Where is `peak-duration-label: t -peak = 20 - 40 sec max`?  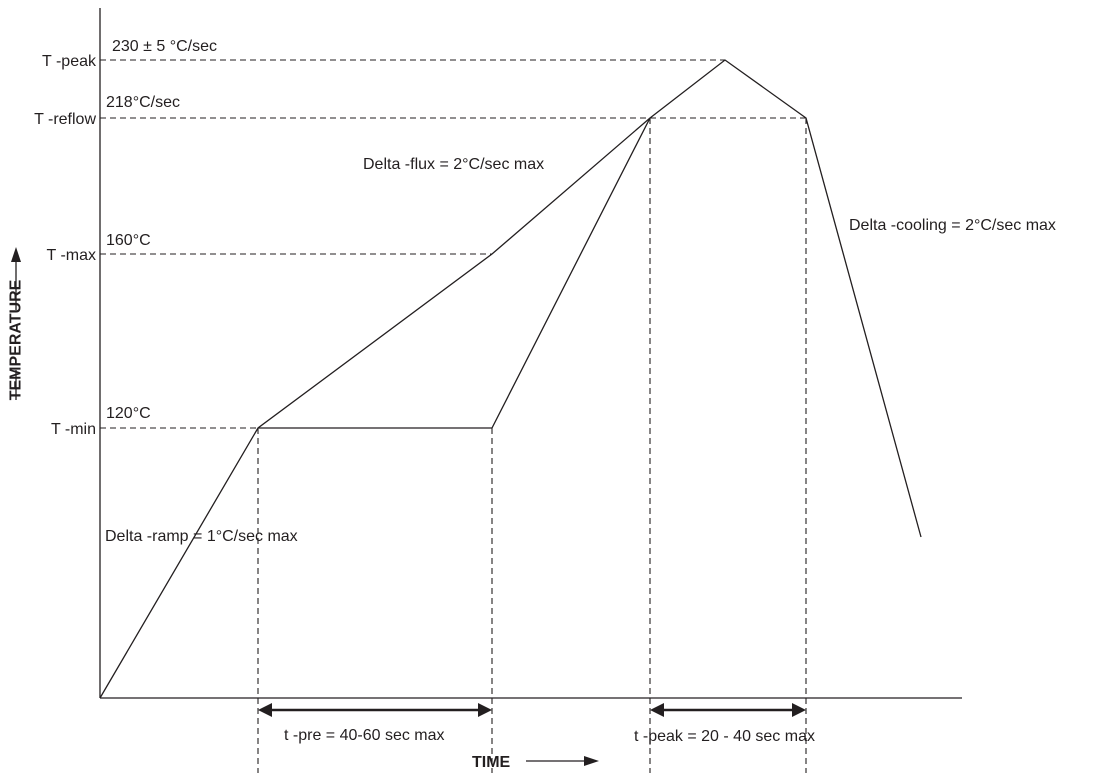 peak-duration-label: t -peak = 20 - 40 sec max is located at coordinates (724, 736).